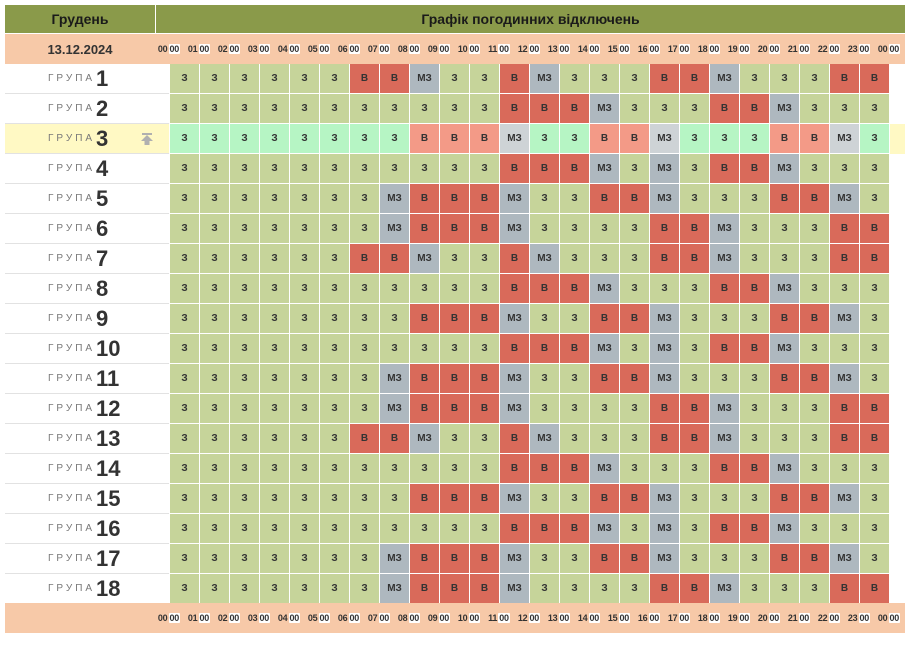 This screenshot has height=646, width=910. I want to click on time-hour: 11, so click(493, 618).